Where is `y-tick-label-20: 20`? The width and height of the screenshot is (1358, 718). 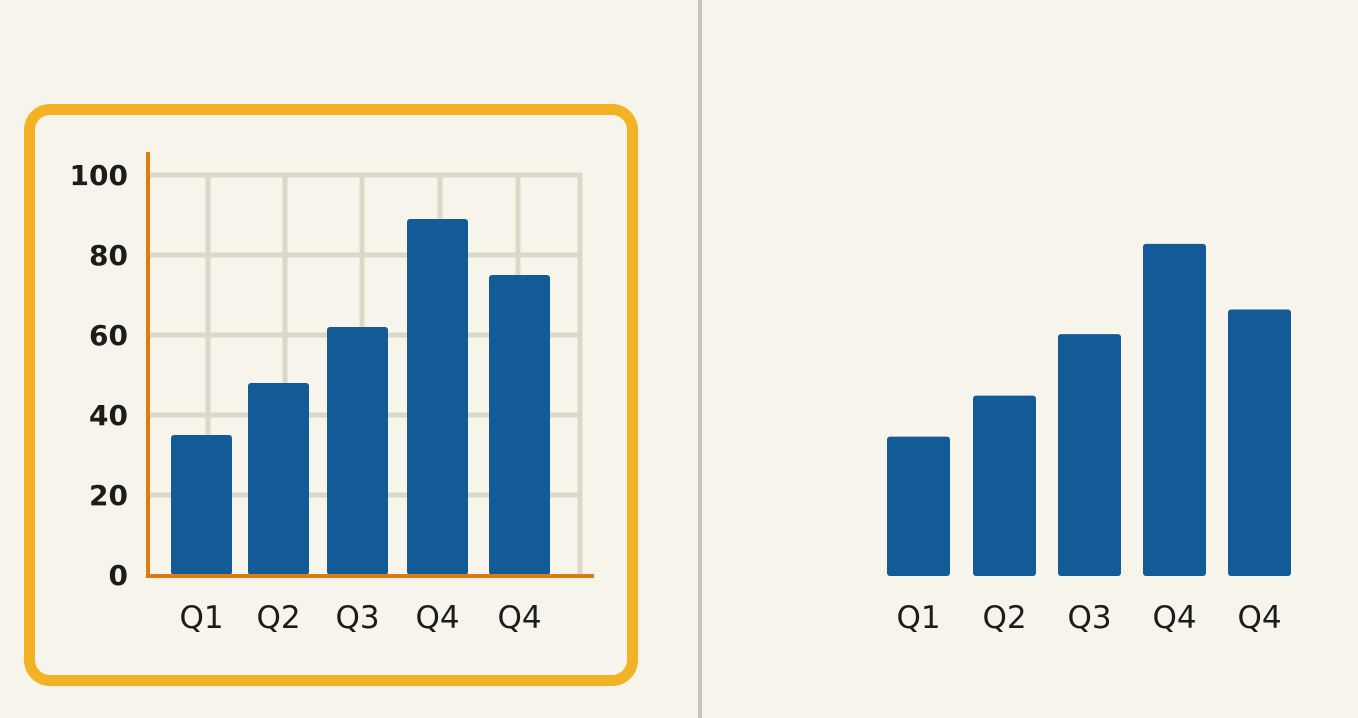
y-tick-label-20: 20 is located at coordinates (108, 495).